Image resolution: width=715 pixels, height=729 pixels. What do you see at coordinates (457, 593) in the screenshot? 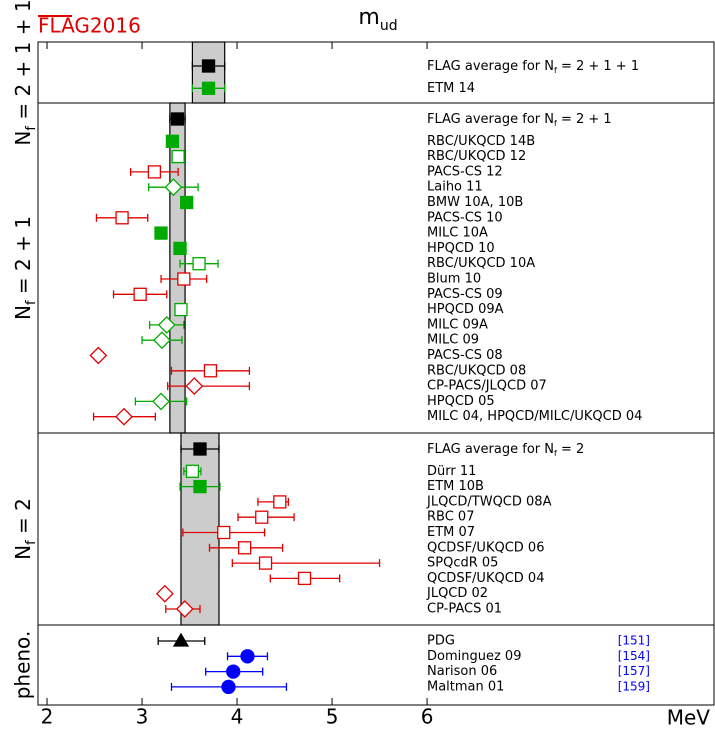
I see `point-label: JLQCD 02` at bounding box center [457, 593].